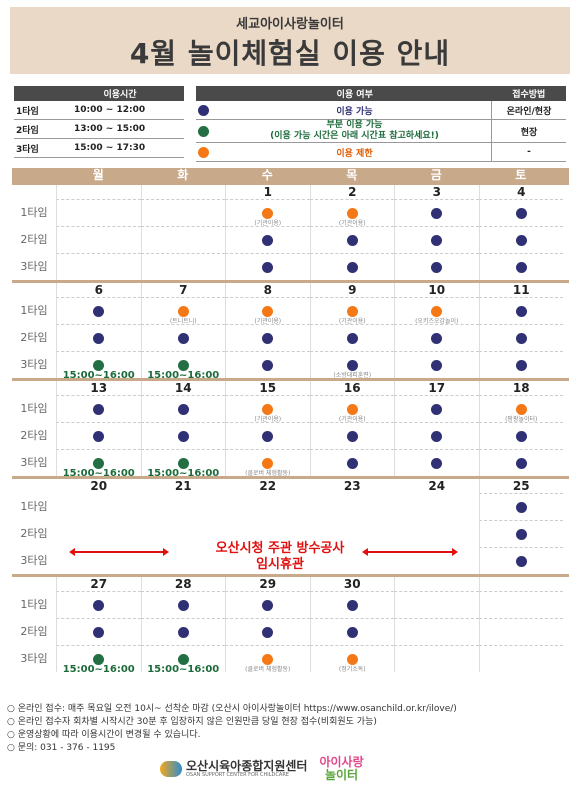  Describe the element at coordinates (183, 290) in the screenshot. I see `date-number: 7` at that location.